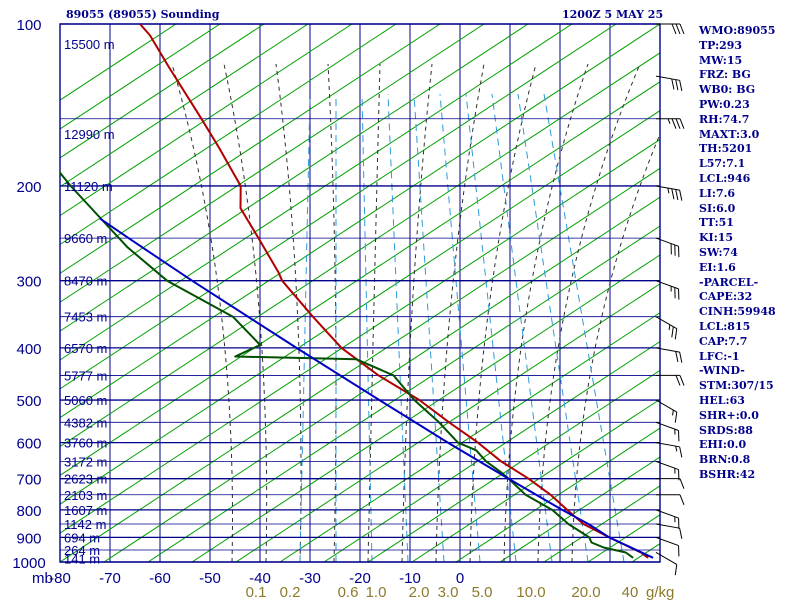  I want to click on mixing-ratio-label: 5.0, so click(482, 592).